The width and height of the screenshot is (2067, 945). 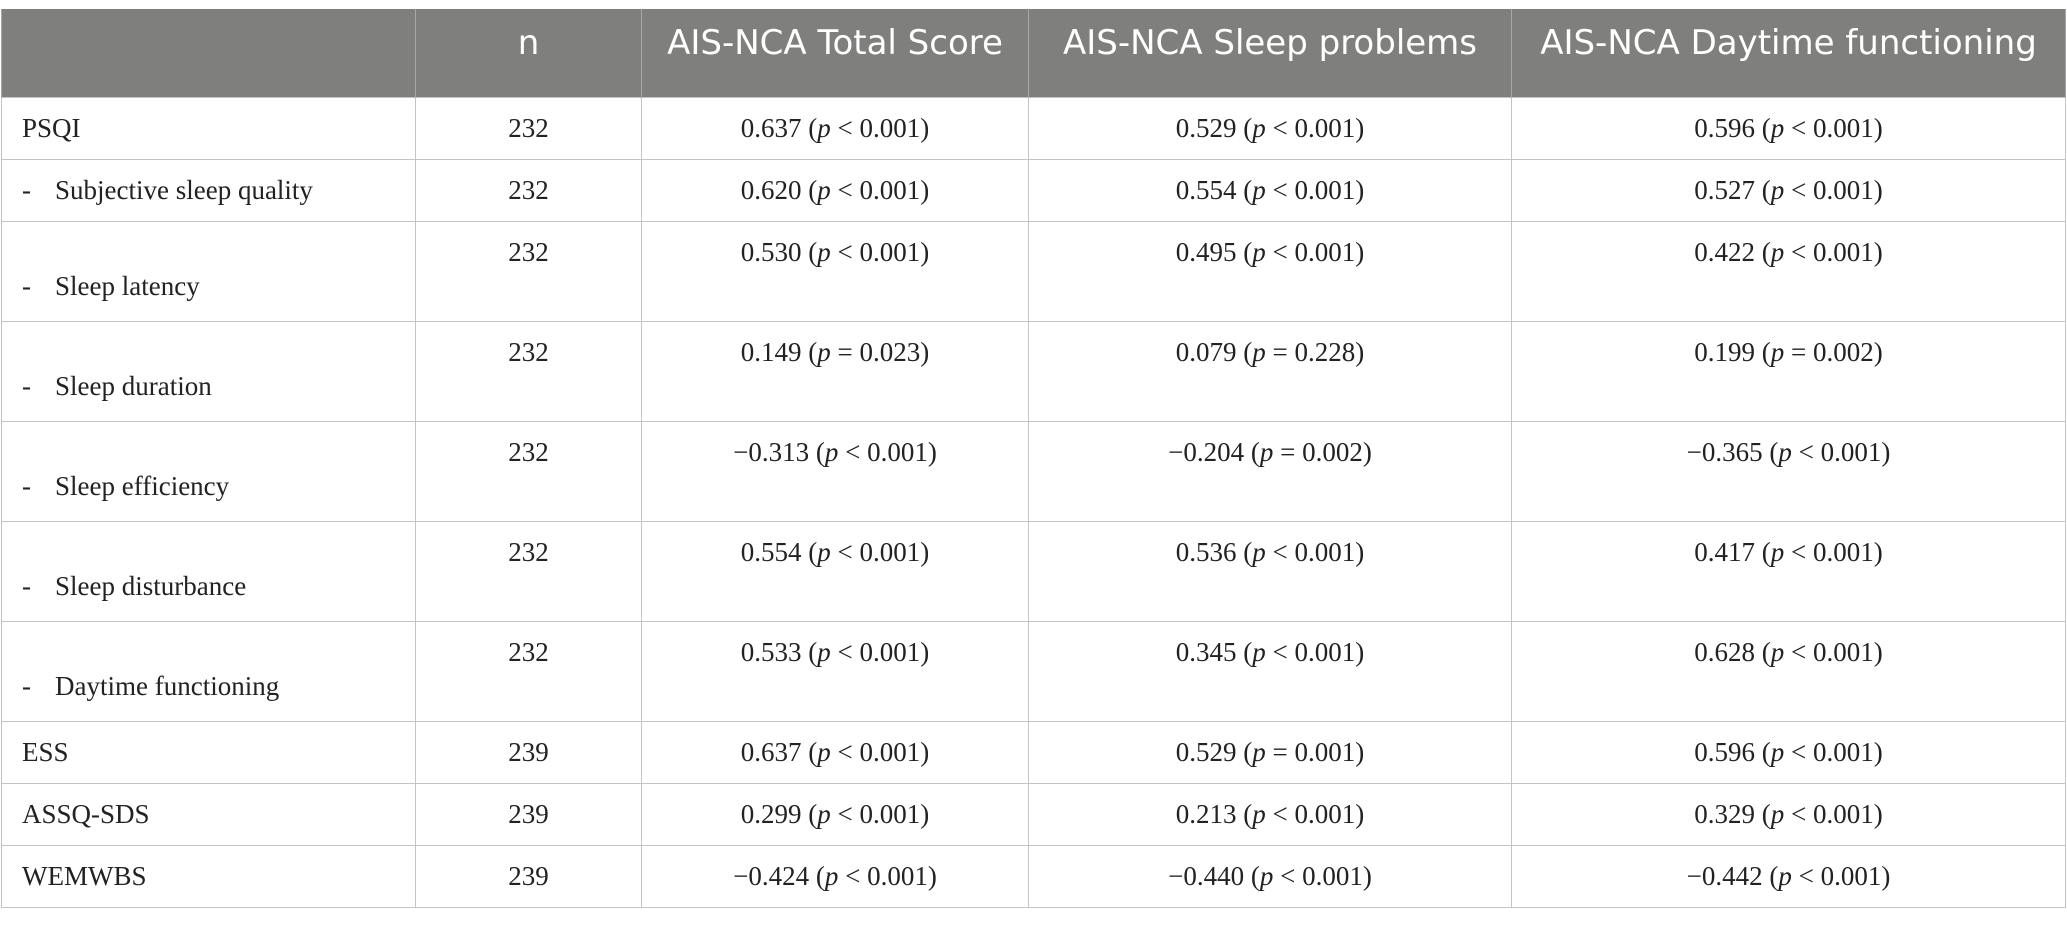 I want to click on correlation-value: 0.554 (p < 0.001), so click(x=1270, y=189).